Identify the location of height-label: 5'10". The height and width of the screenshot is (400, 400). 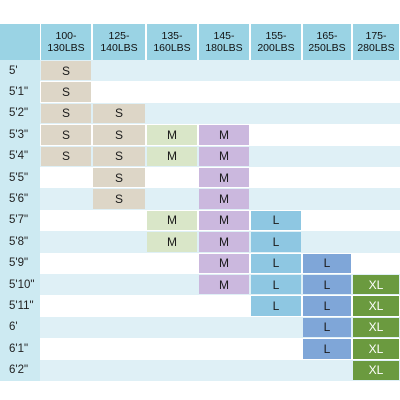
(20, 285).